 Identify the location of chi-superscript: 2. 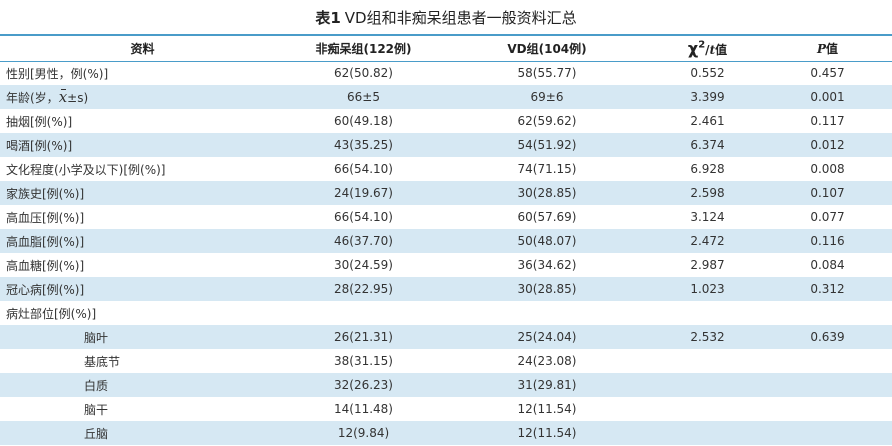
(702, 45).